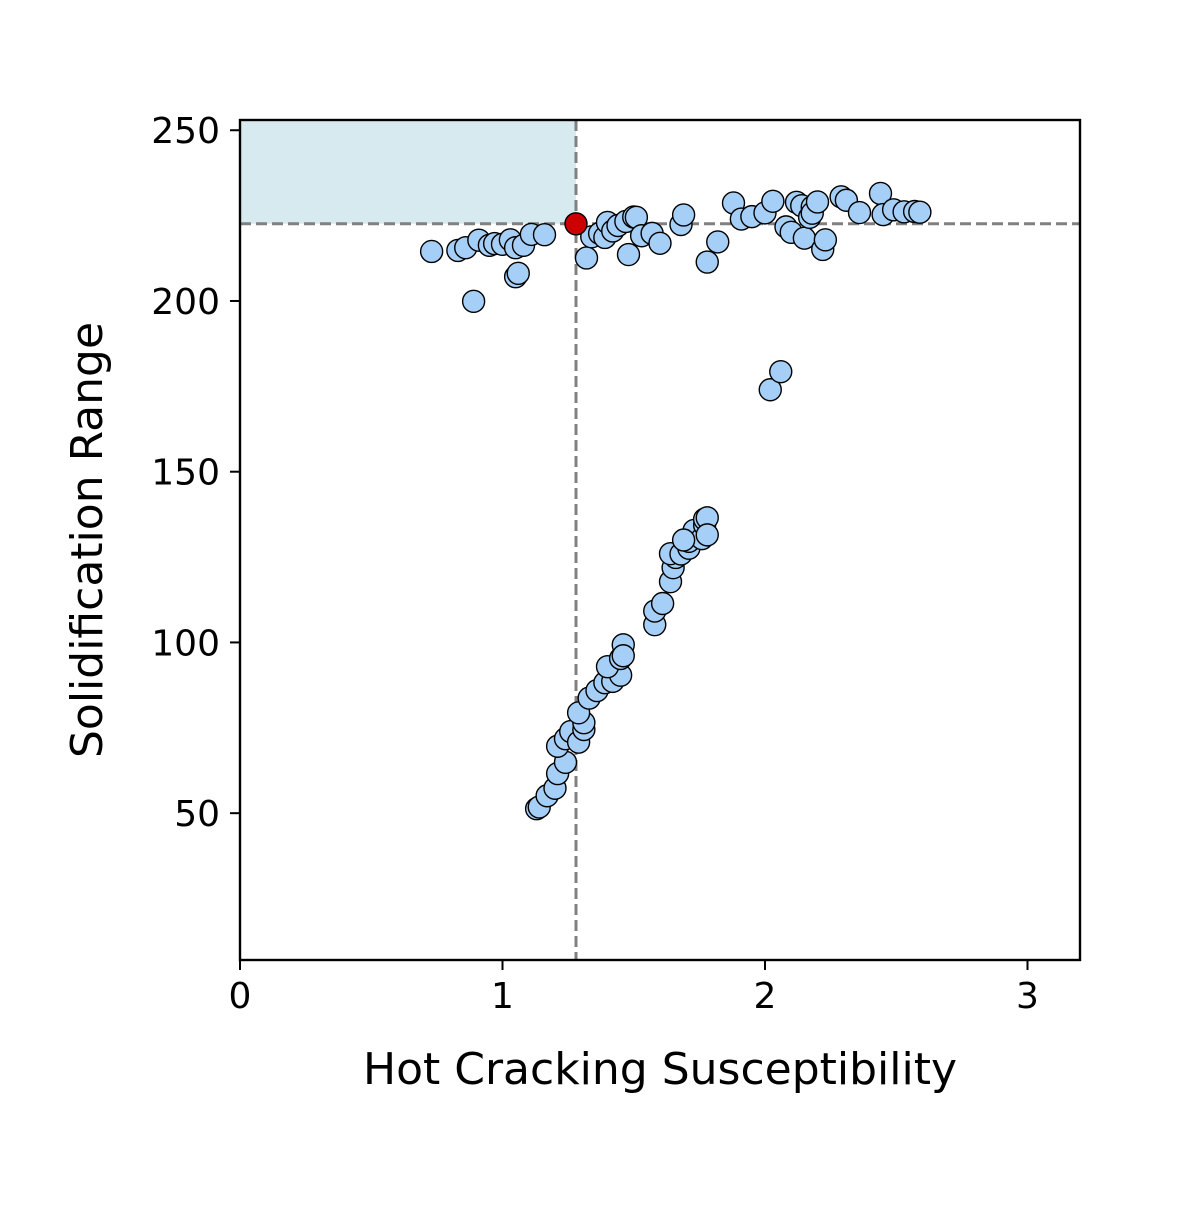 The width and height of the screenshot is (1200, 1205). Describe the element at coordinates (660, 1069) in the screenshot. I see `x-axis-label: Hot Cracking Susceptibility` at that location.